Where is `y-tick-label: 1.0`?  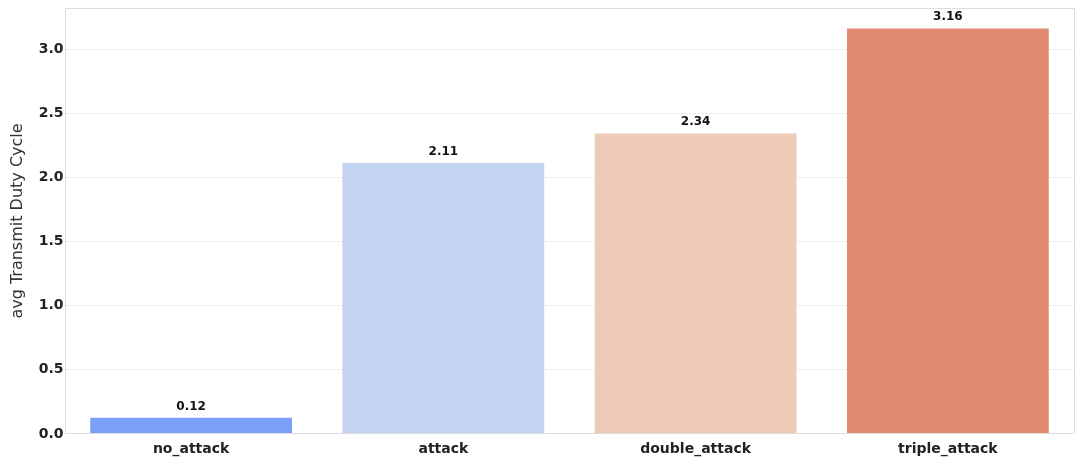
y-tick-label: 1.0 is located at coordinates (51, 304).